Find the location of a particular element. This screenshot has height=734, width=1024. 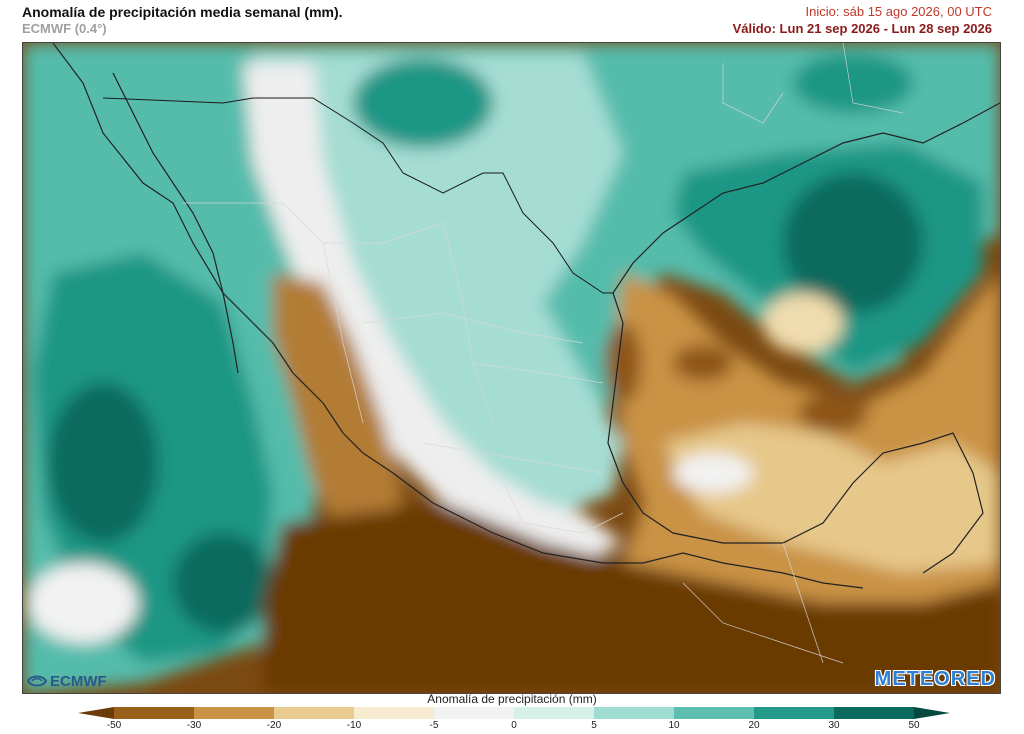

colorbar-tick-label: -5 is located at coordinates (434, 725).